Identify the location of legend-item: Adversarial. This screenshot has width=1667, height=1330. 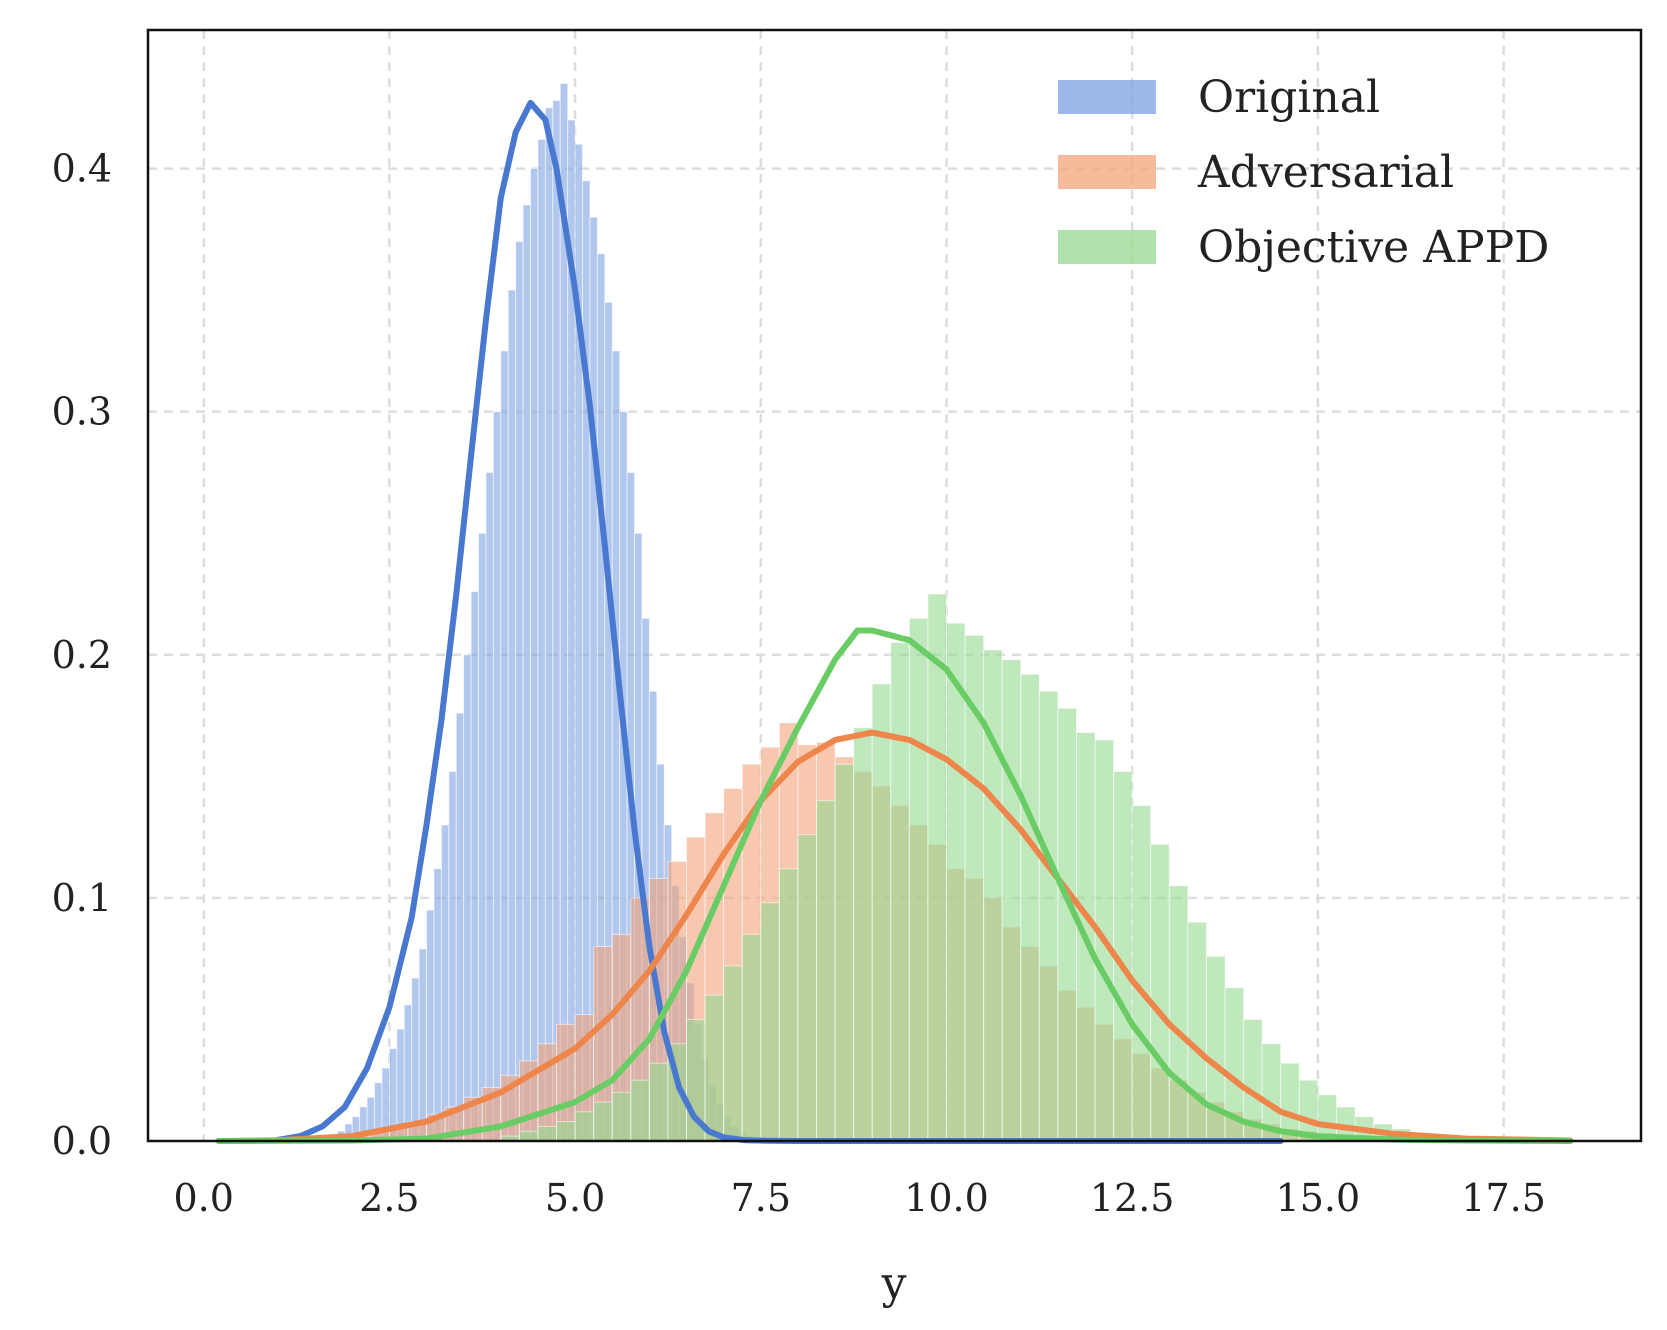
(1256, 172).